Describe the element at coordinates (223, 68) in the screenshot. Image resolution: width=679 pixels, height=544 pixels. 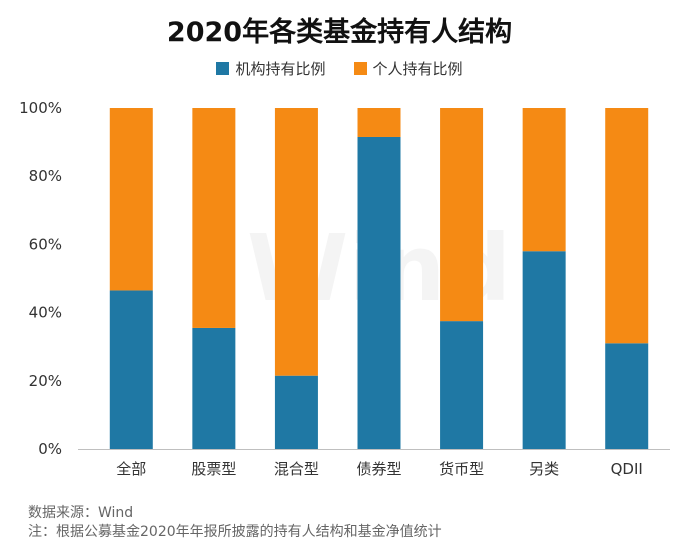
I see `legend-swatch-institutional` at that location.